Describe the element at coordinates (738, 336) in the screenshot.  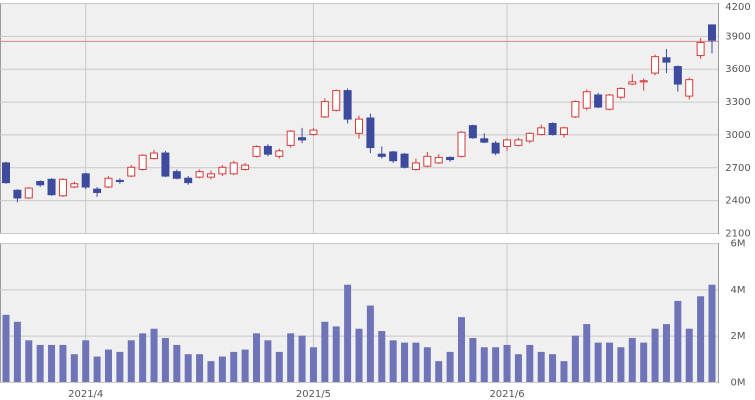
I see `y-tick-label: 2M` at that location.